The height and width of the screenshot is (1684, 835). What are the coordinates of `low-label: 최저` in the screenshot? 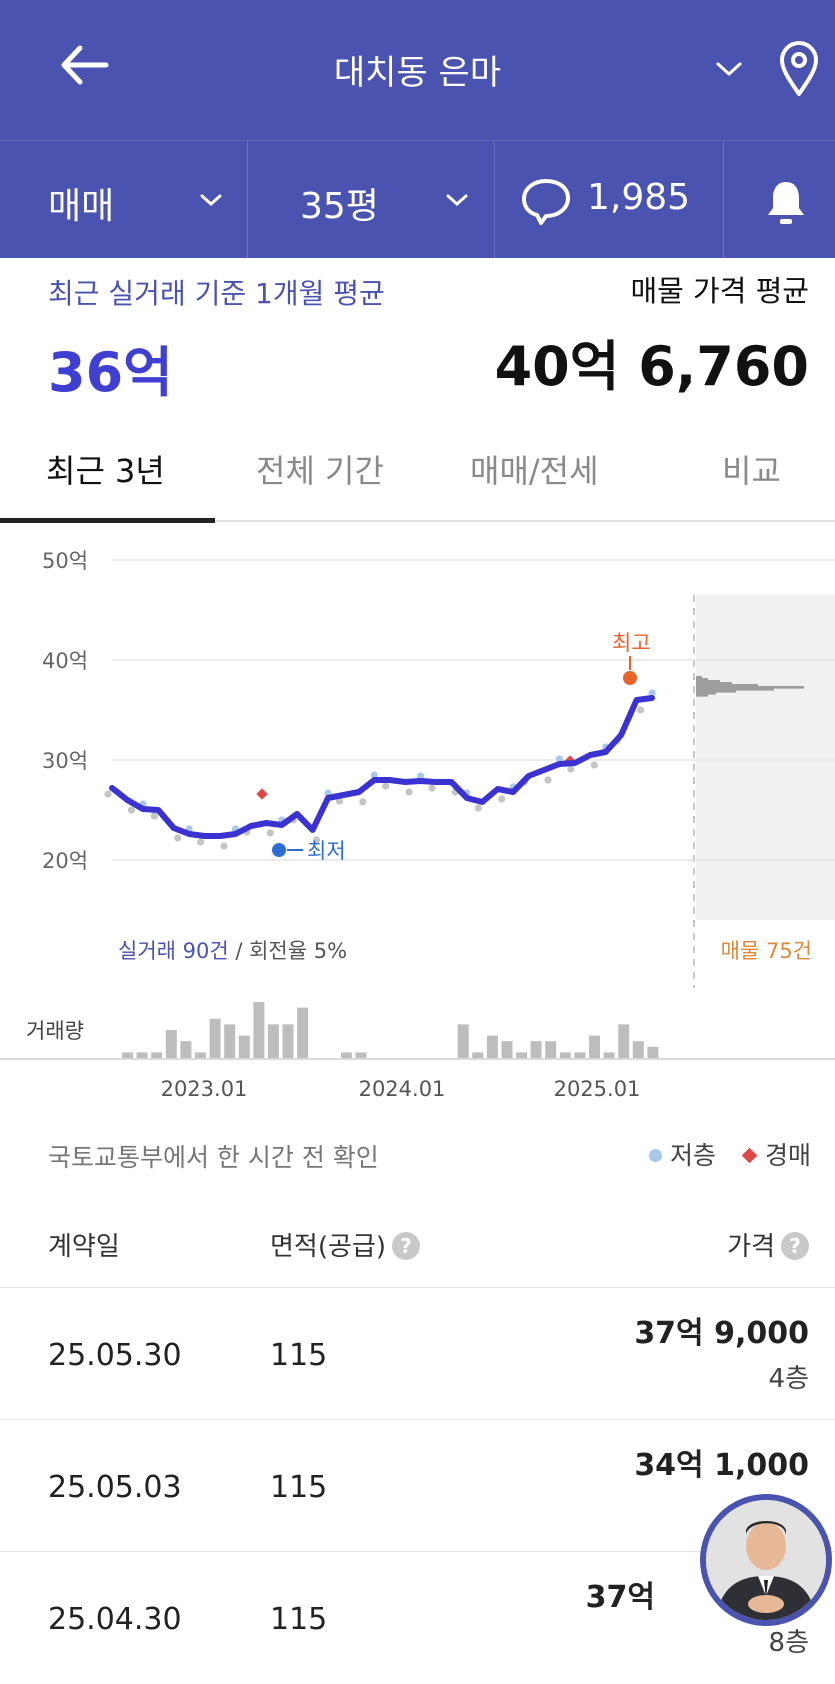 It's located at (326, 851).